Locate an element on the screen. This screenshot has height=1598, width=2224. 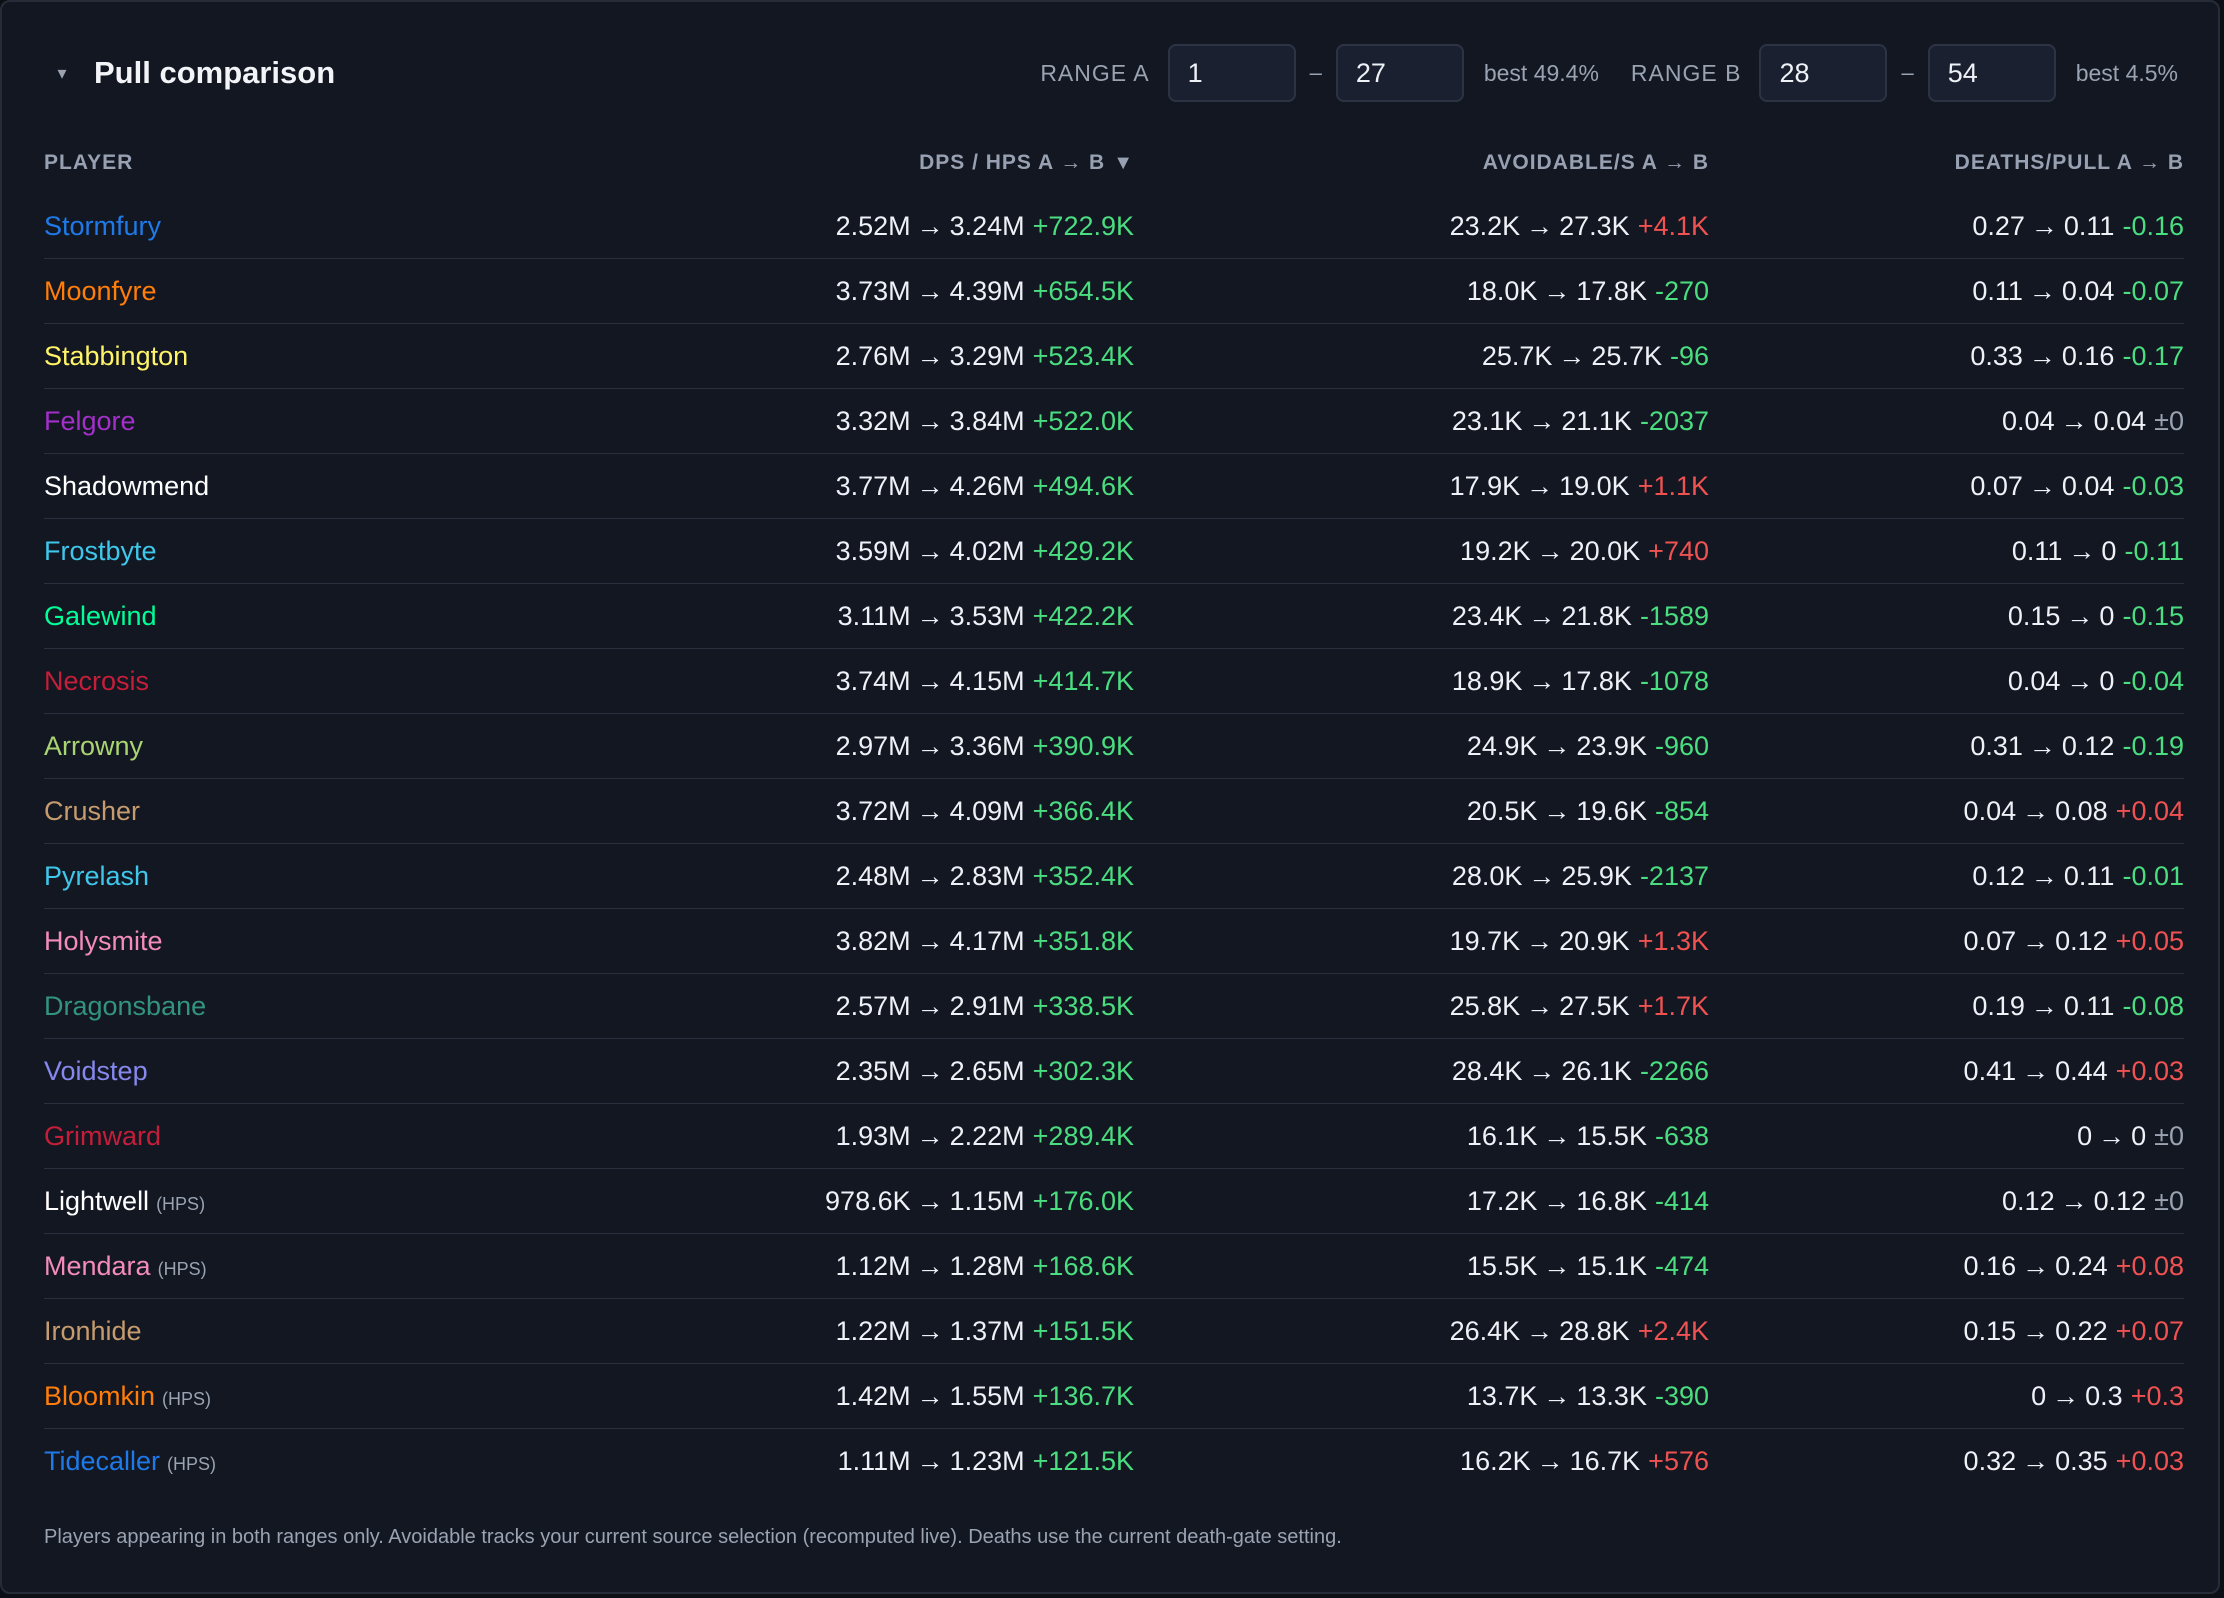
dps-value-b: 2.22M is located at coordinates (987, 1135).